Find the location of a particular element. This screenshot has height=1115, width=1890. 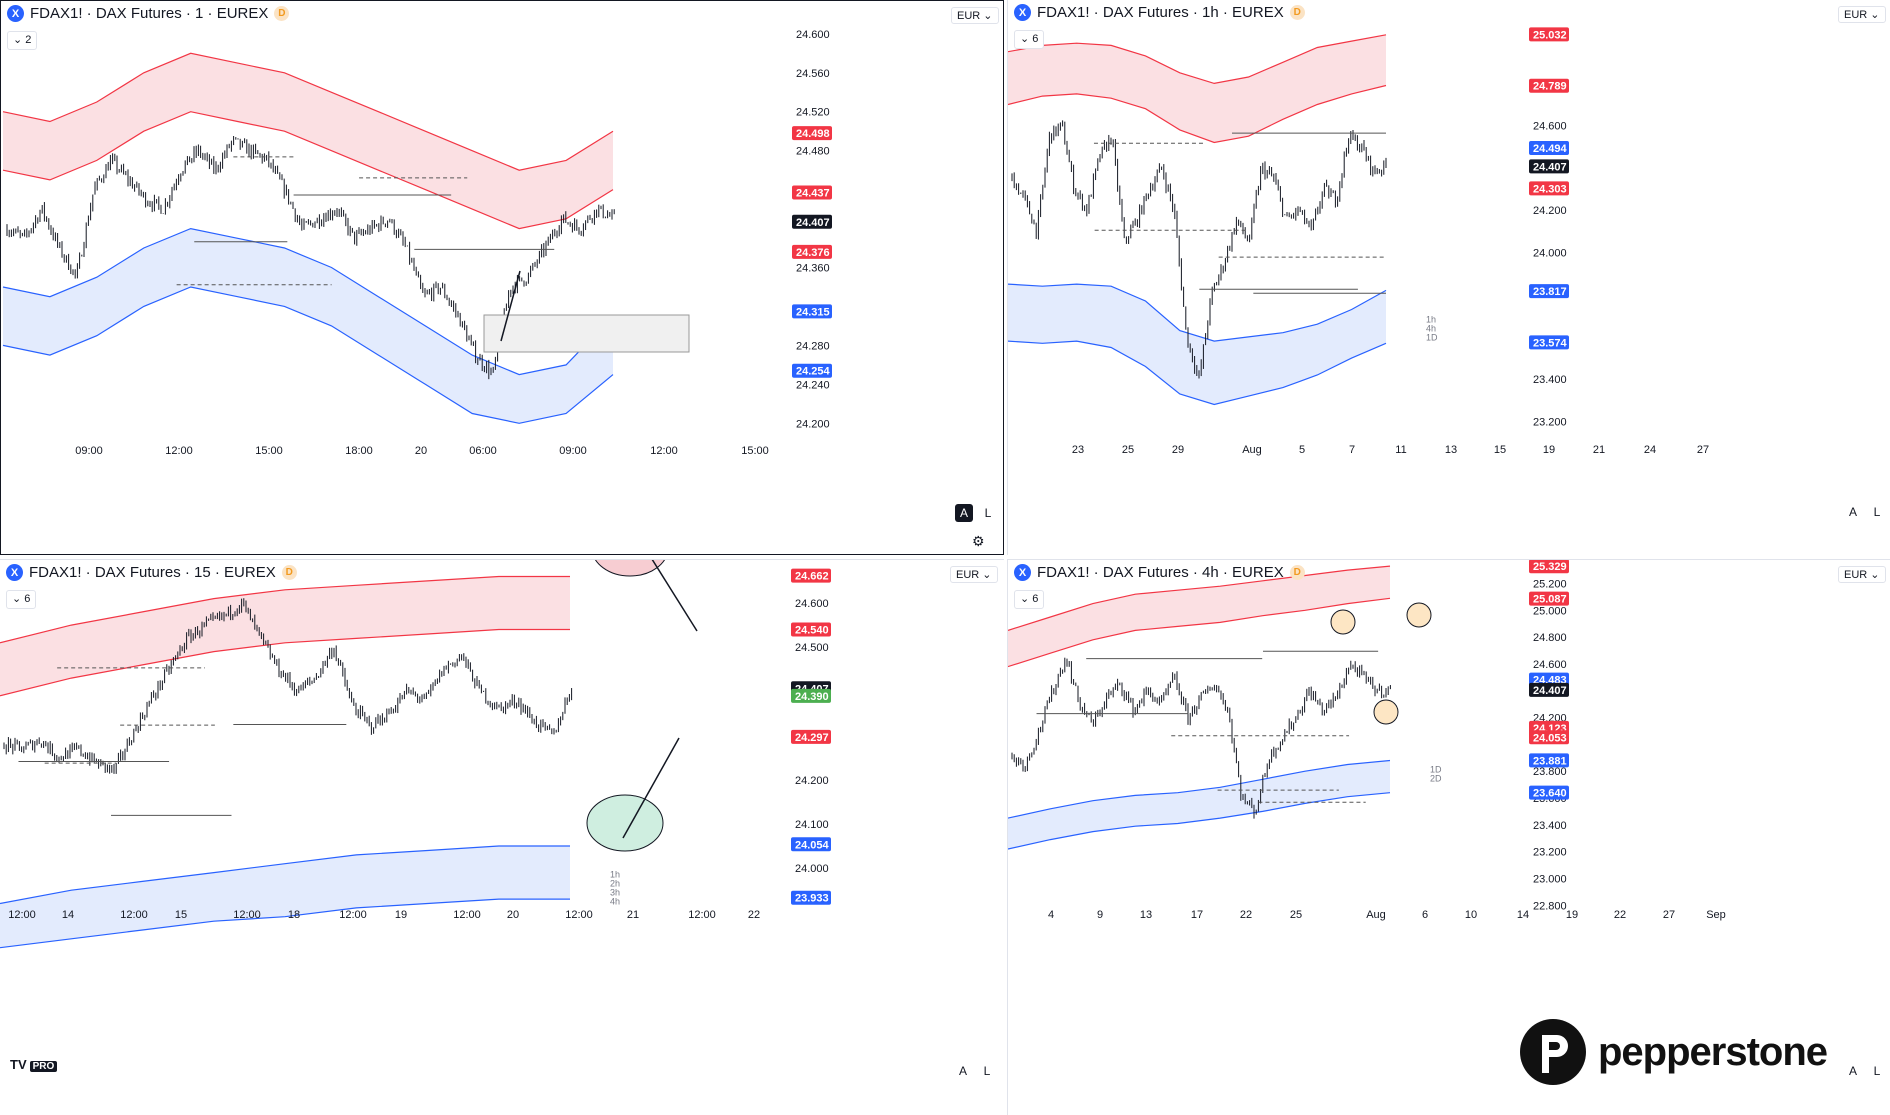

candles is located at coordinates (310, 258).